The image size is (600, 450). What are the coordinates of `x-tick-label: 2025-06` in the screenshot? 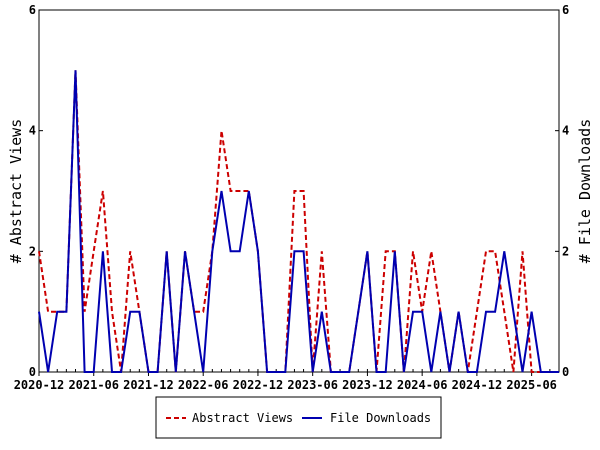 It's located at (531, 385).